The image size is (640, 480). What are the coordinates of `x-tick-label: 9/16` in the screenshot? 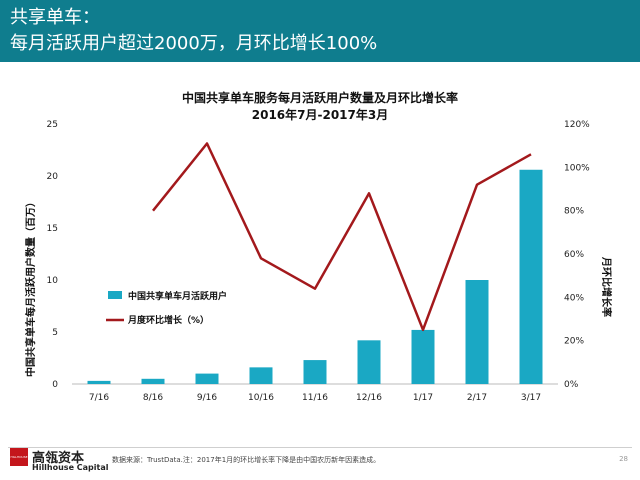 It's located at (207, 398).